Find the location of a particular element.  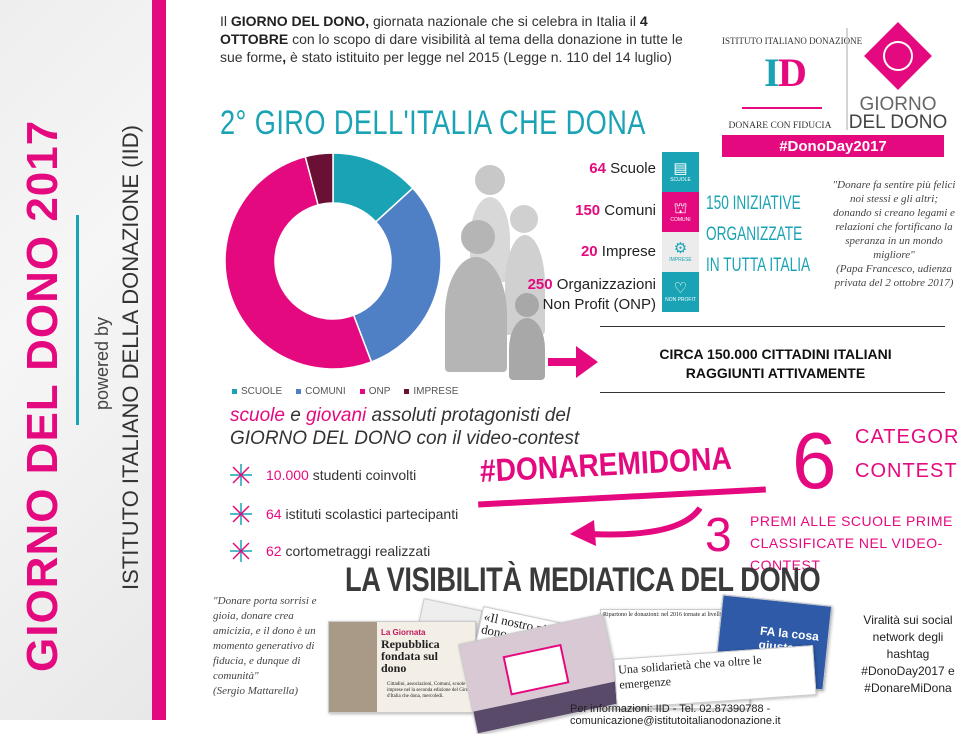

gears-icon: ⚙ is located at coordinates (680, 248).